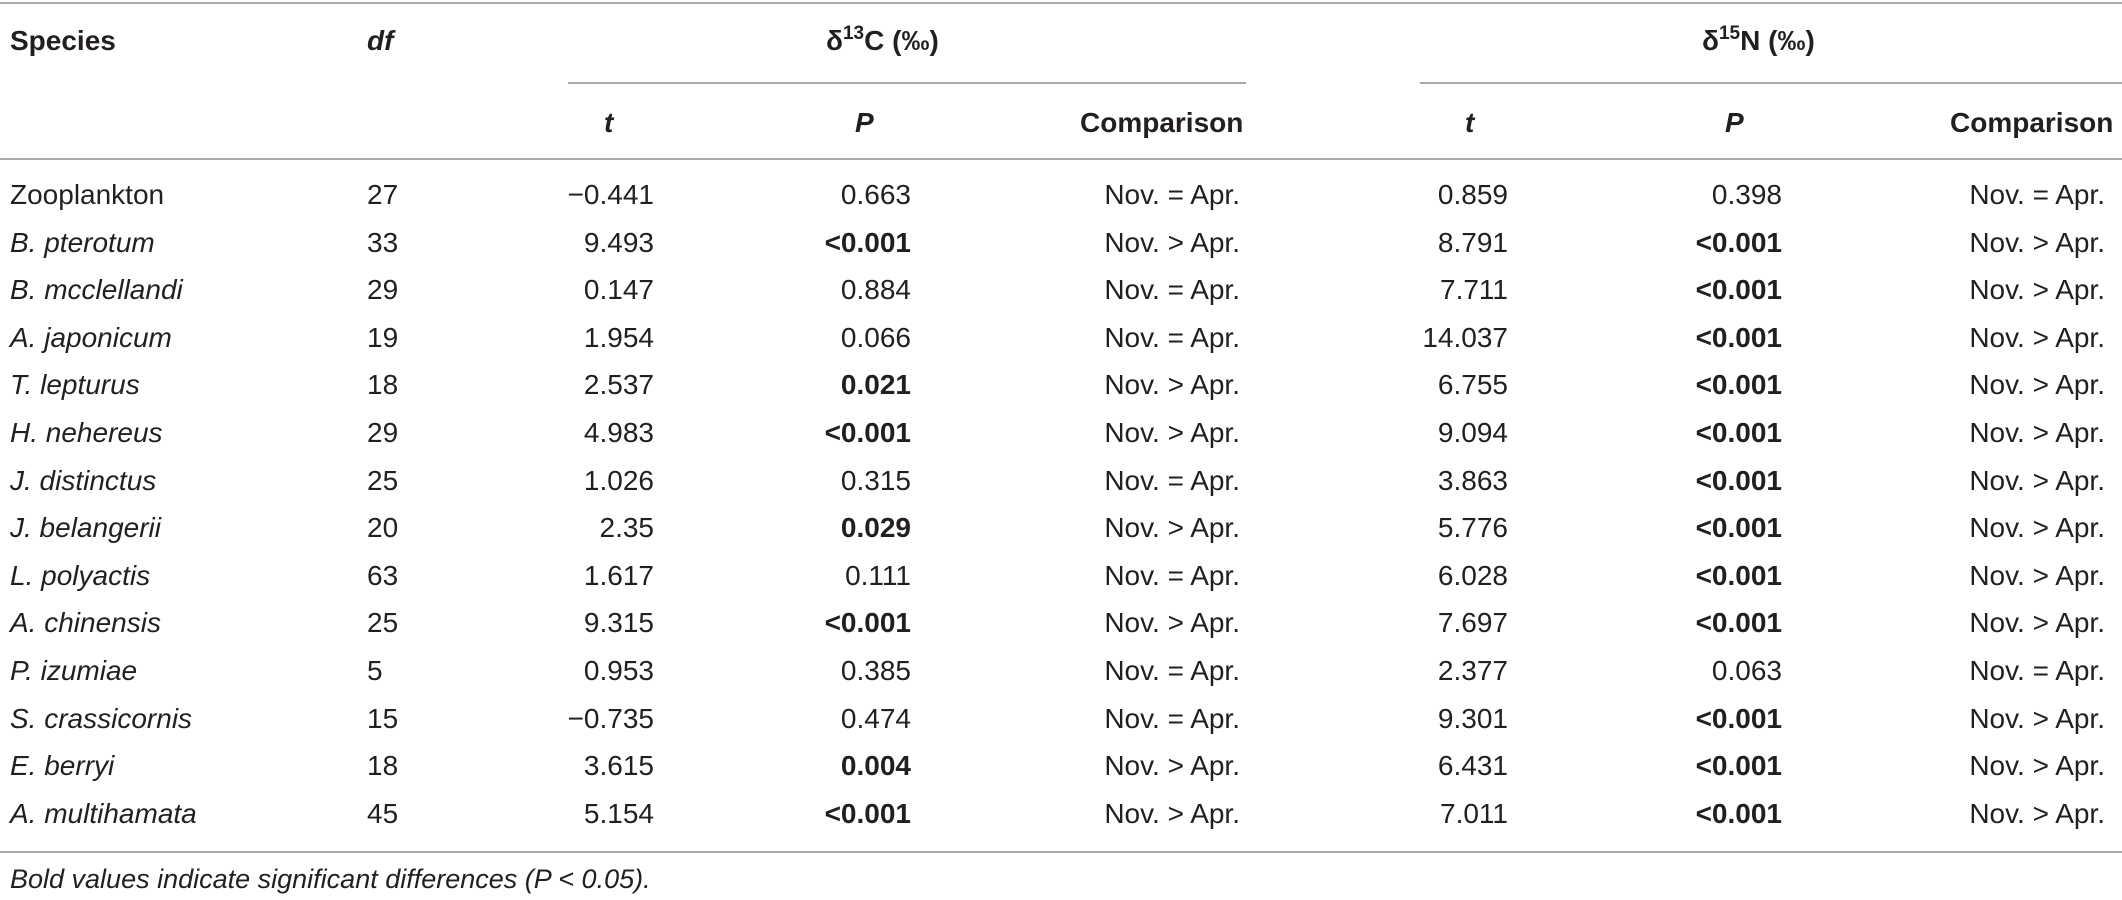 This screenshot has height=900, width=2122. I want to click on header-n-comparison: Comparison, so click(2032, 122).